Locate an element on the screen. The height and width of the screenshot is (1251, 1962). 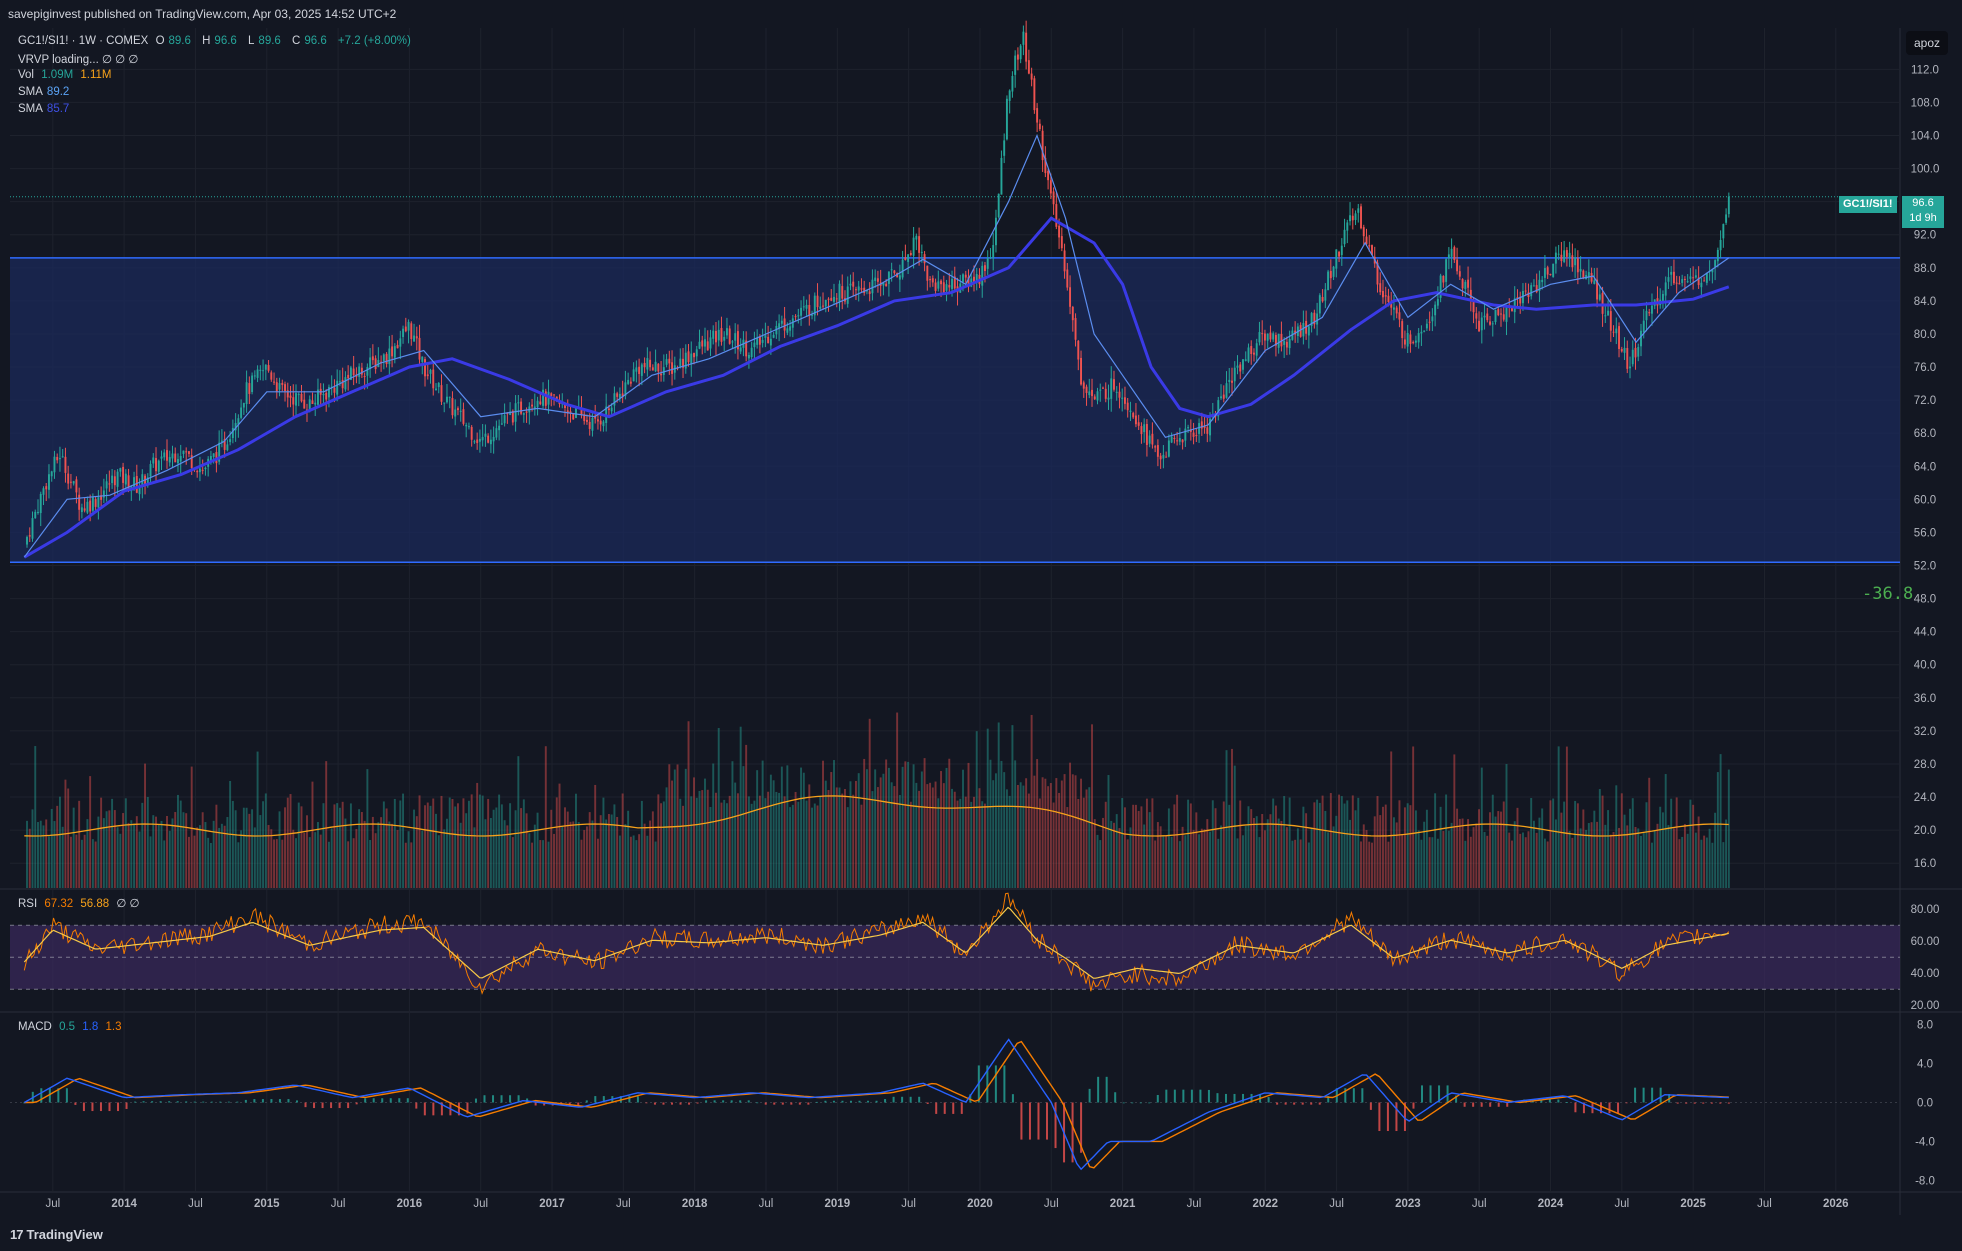
sma2-label: SMA is located at coordinates (30, 109).